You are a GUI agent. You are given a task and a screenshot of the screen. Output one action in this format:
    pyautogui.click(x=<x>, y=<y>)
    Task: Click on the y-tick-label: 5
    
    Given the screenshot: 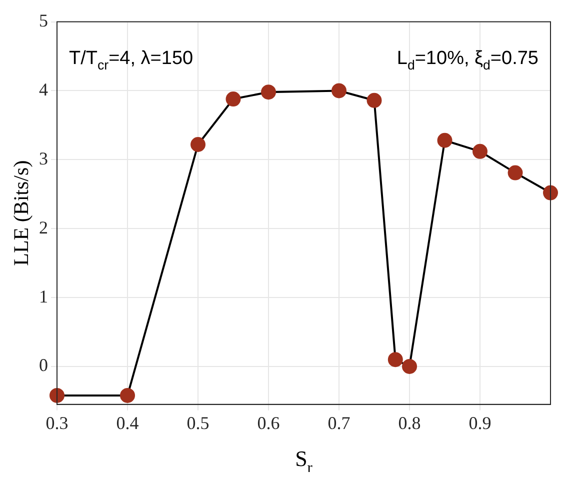 What is the action you would take?
    pyautogui.click(x=43, y=20)
    